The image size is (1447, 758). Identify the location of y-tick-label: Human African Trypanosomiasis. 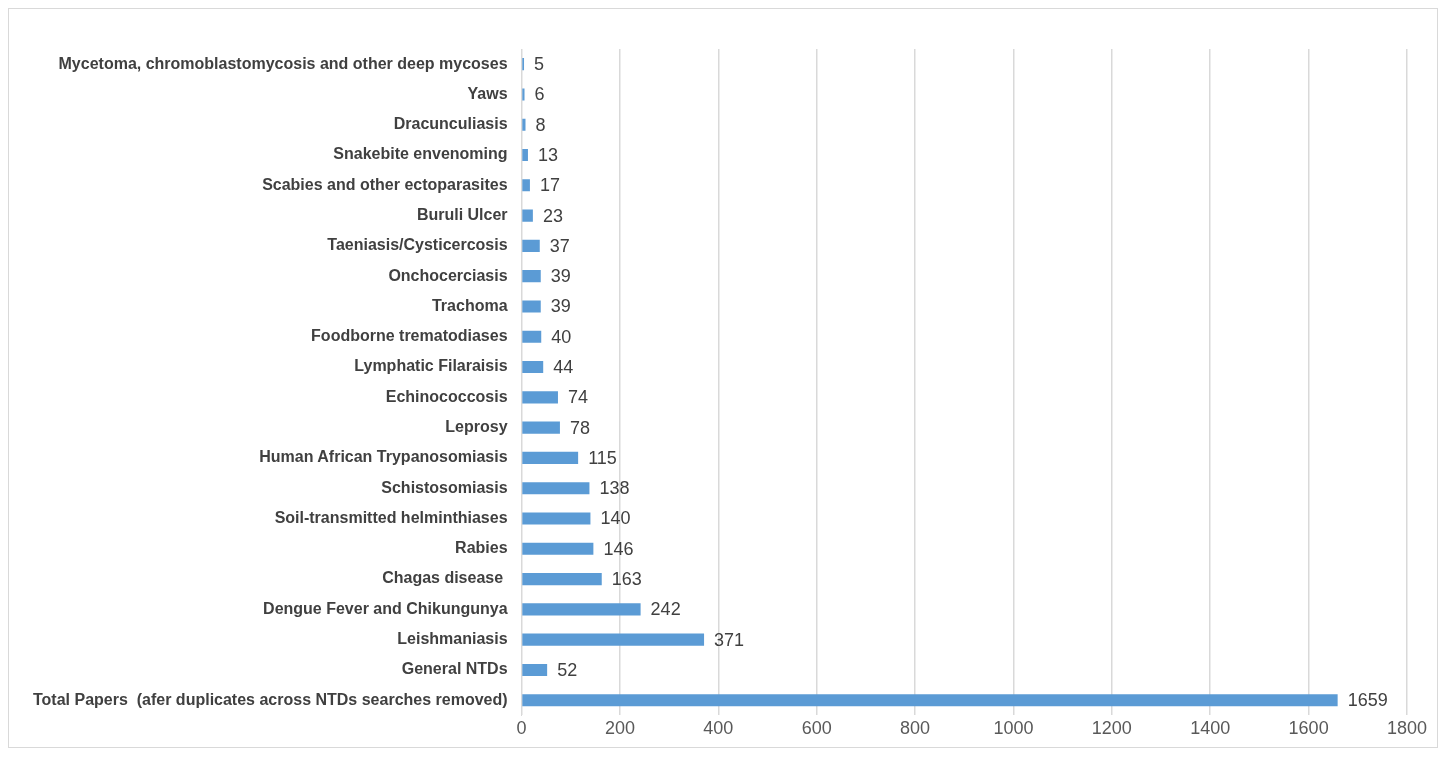
(383, 457).